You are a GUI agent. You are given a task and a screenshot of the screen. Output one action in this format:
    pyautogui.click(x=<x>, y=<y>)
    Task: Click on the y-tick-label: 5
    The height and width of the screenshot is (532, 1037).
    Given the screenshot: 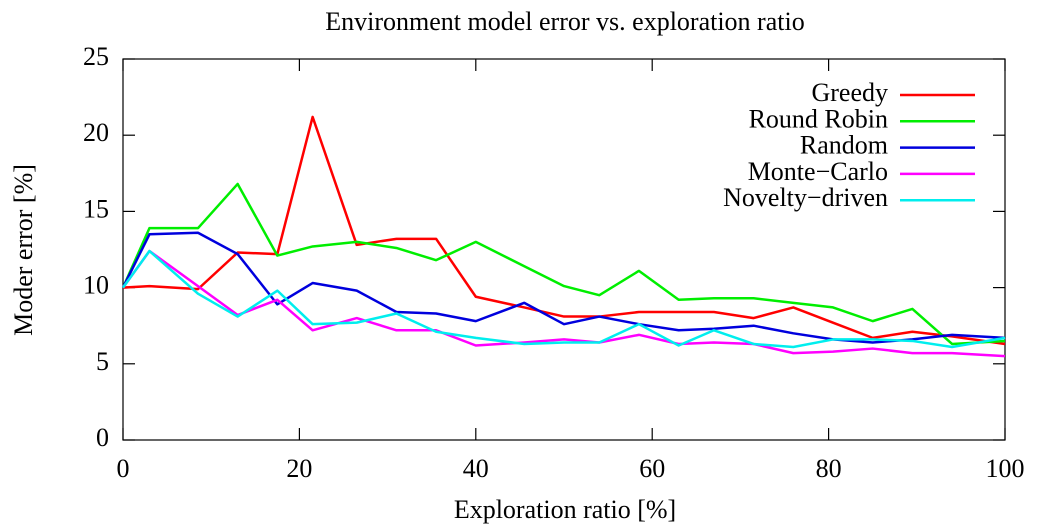 What is the action you would take?
    pyautogui.click(x=102, y=361)
    